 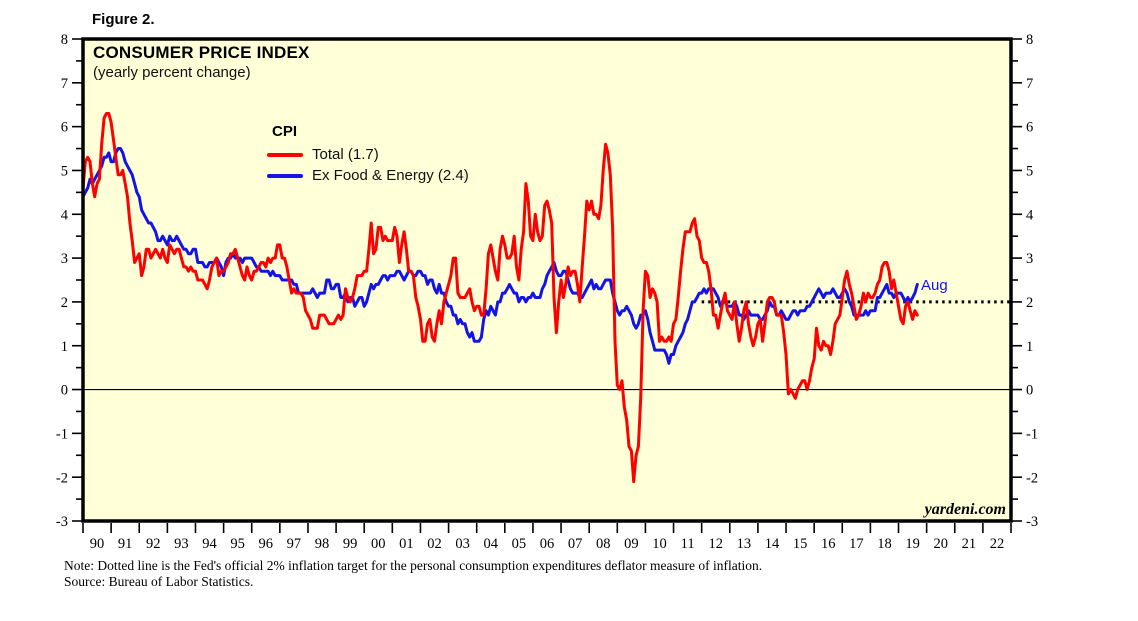 I want to click on svg-text: 10, so click(x=659, y=544).